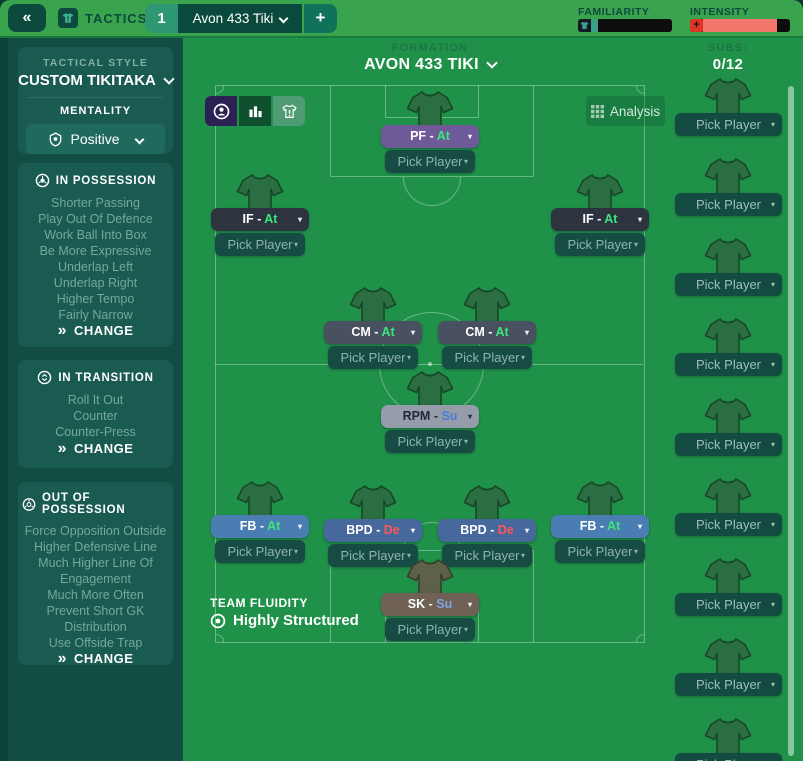  Describe the element at coordinates (95, 235) in the screenshot. I see `instruction-item: Work Ball Into Box` at that location.